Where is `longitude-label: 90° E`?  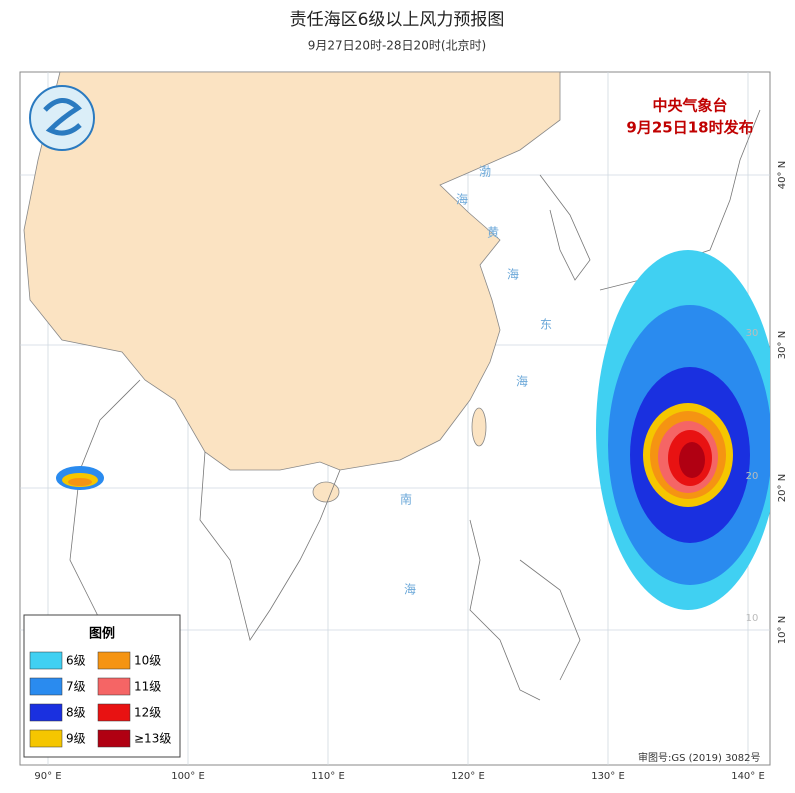 longitude-label: 90° E is located at coordinates (47, 776).